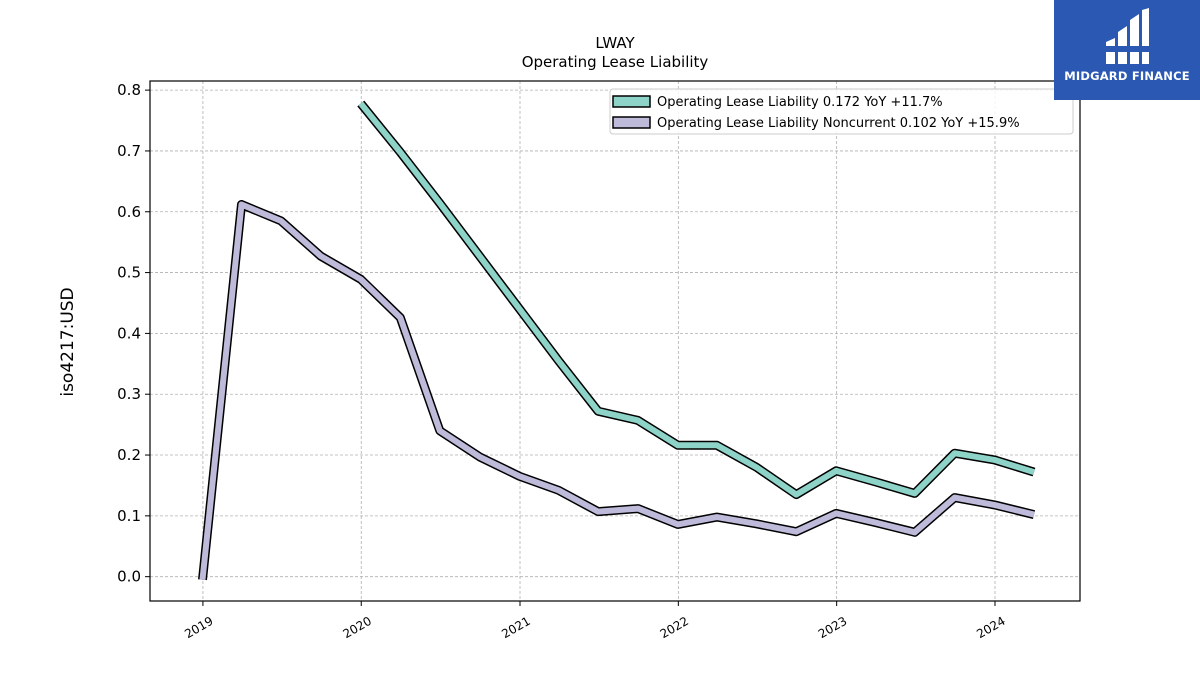 The width and height of the screenshot is (1200, 675). What do you see at coordinates (832, 627) in the screenshot?
I see `x-tick-label: 2023` at bounding box center [832, 627].